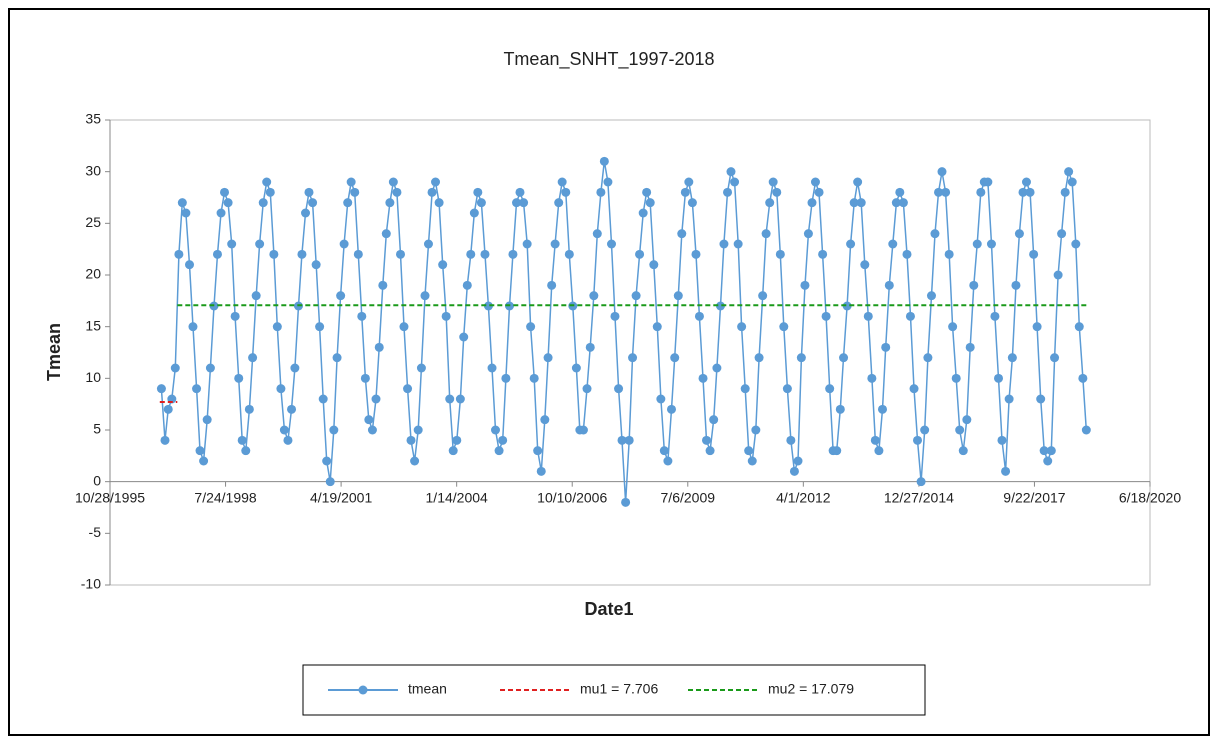 This screenshot has width=1218, height=738. What do you see at coordinates (619, 689) in the screenshot?
I see `legend-label: mu1 = 7.706` at bounding box center [619, 689].